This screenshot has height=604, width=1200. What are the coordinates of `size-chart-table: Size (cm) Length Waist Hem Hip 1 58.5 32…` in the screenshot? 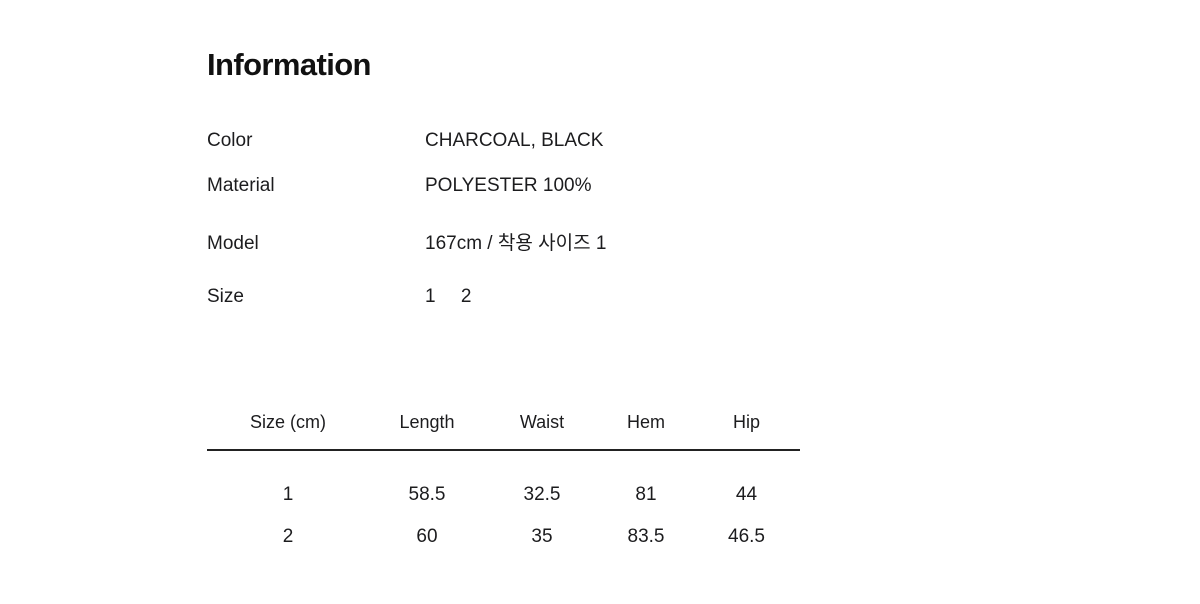 It's located at (503, 479).